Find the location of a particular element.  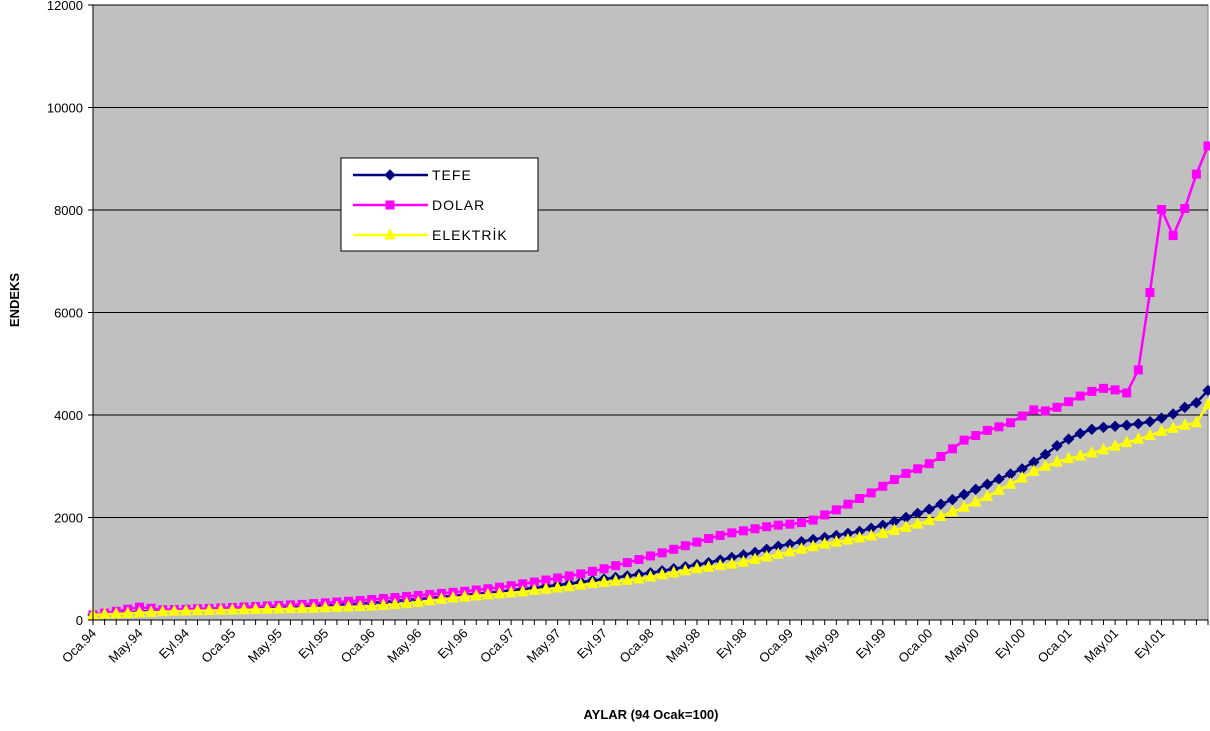

x-tick-label: Oca.97 is located at coordinates (497, 646).